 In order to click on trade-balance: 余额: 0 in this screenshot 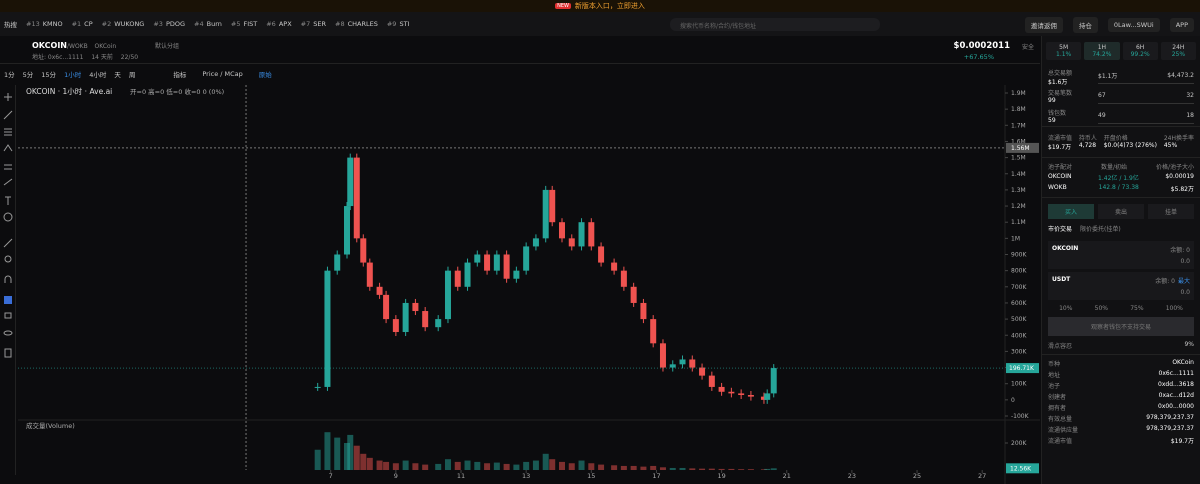, I will do `click(1180, 250)`.